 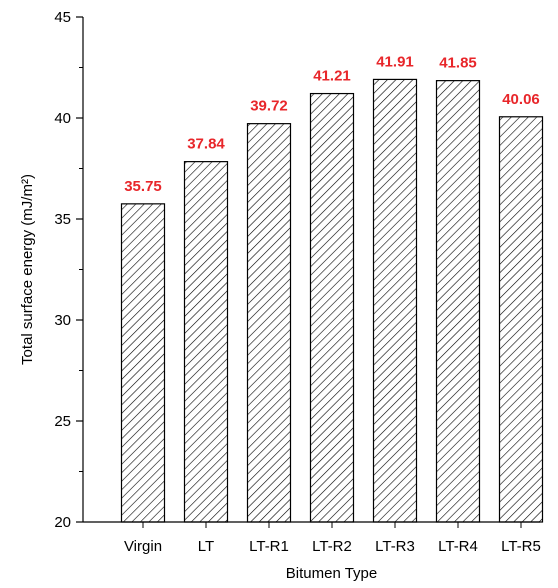 I want to click on data-label-lt-r2: 41.21, so click(x=332, y=76).